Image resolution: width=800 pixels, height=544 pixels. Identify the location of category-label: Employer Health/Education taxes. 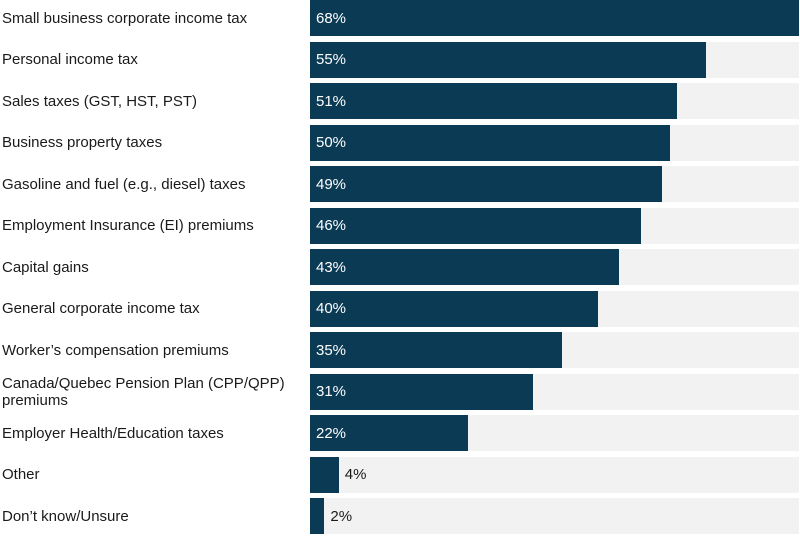
(113, 433).